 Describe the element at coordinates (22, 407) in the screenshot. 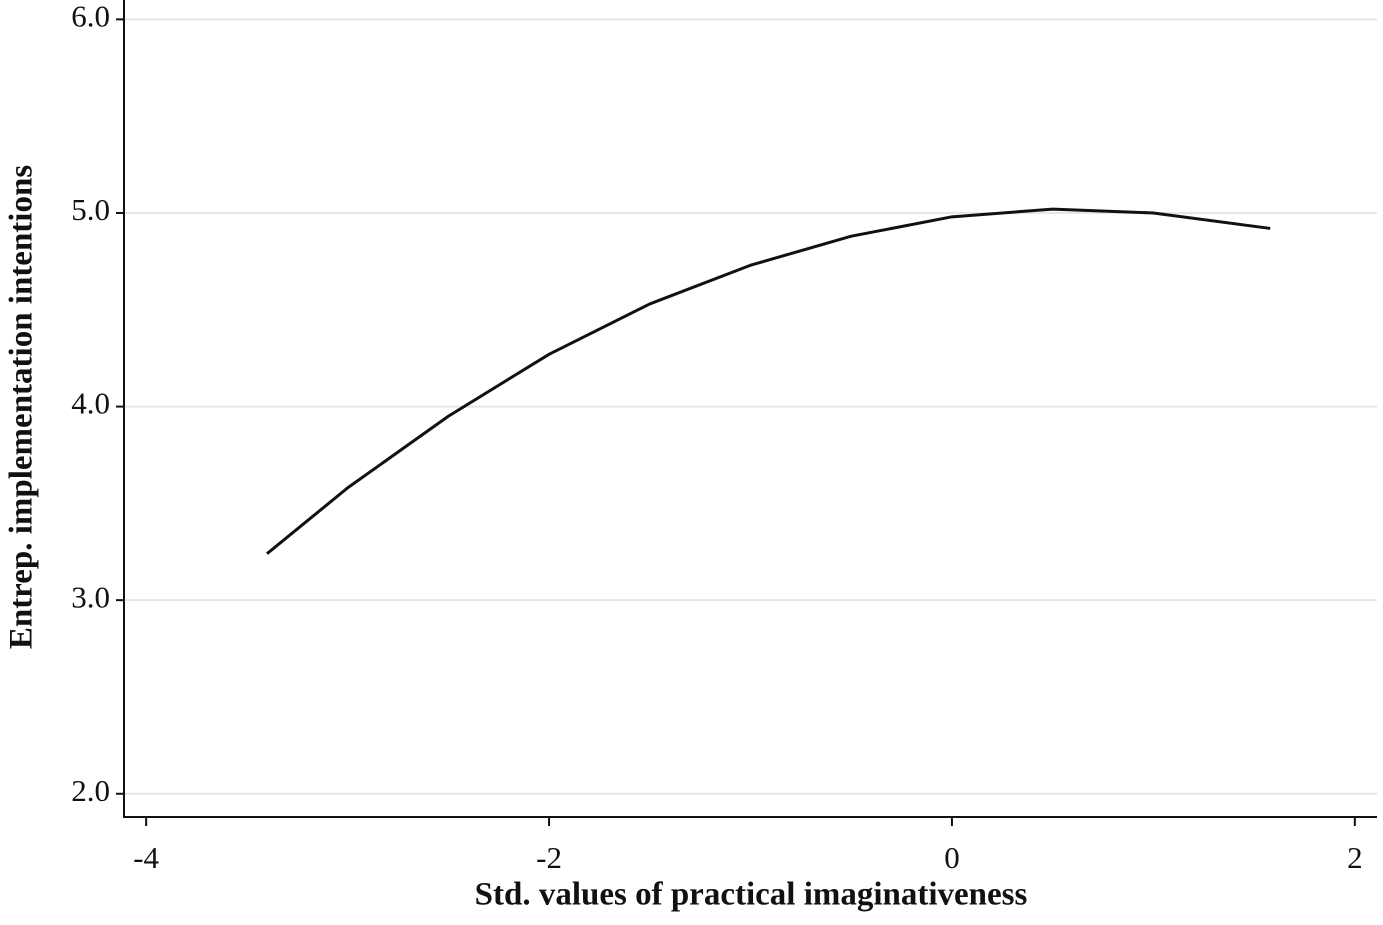

I see `y-axis-title: Entrep. implementation intentions` at that location.